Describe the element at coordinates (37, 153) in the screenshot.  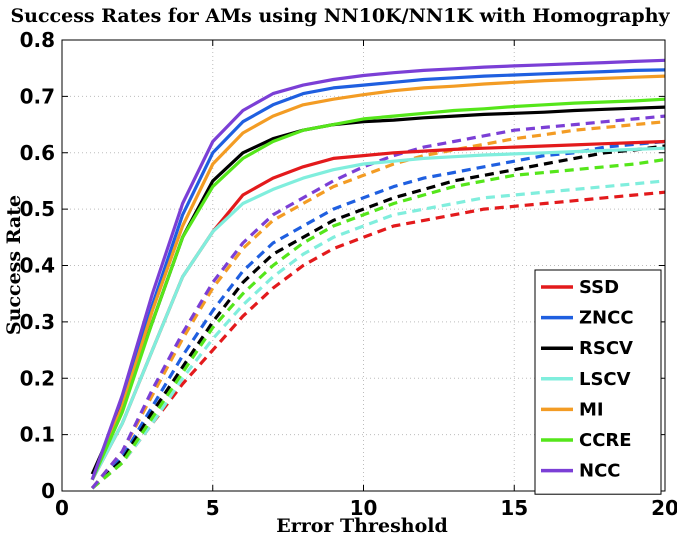
I see `y-tick-label: 0.6` at that location.